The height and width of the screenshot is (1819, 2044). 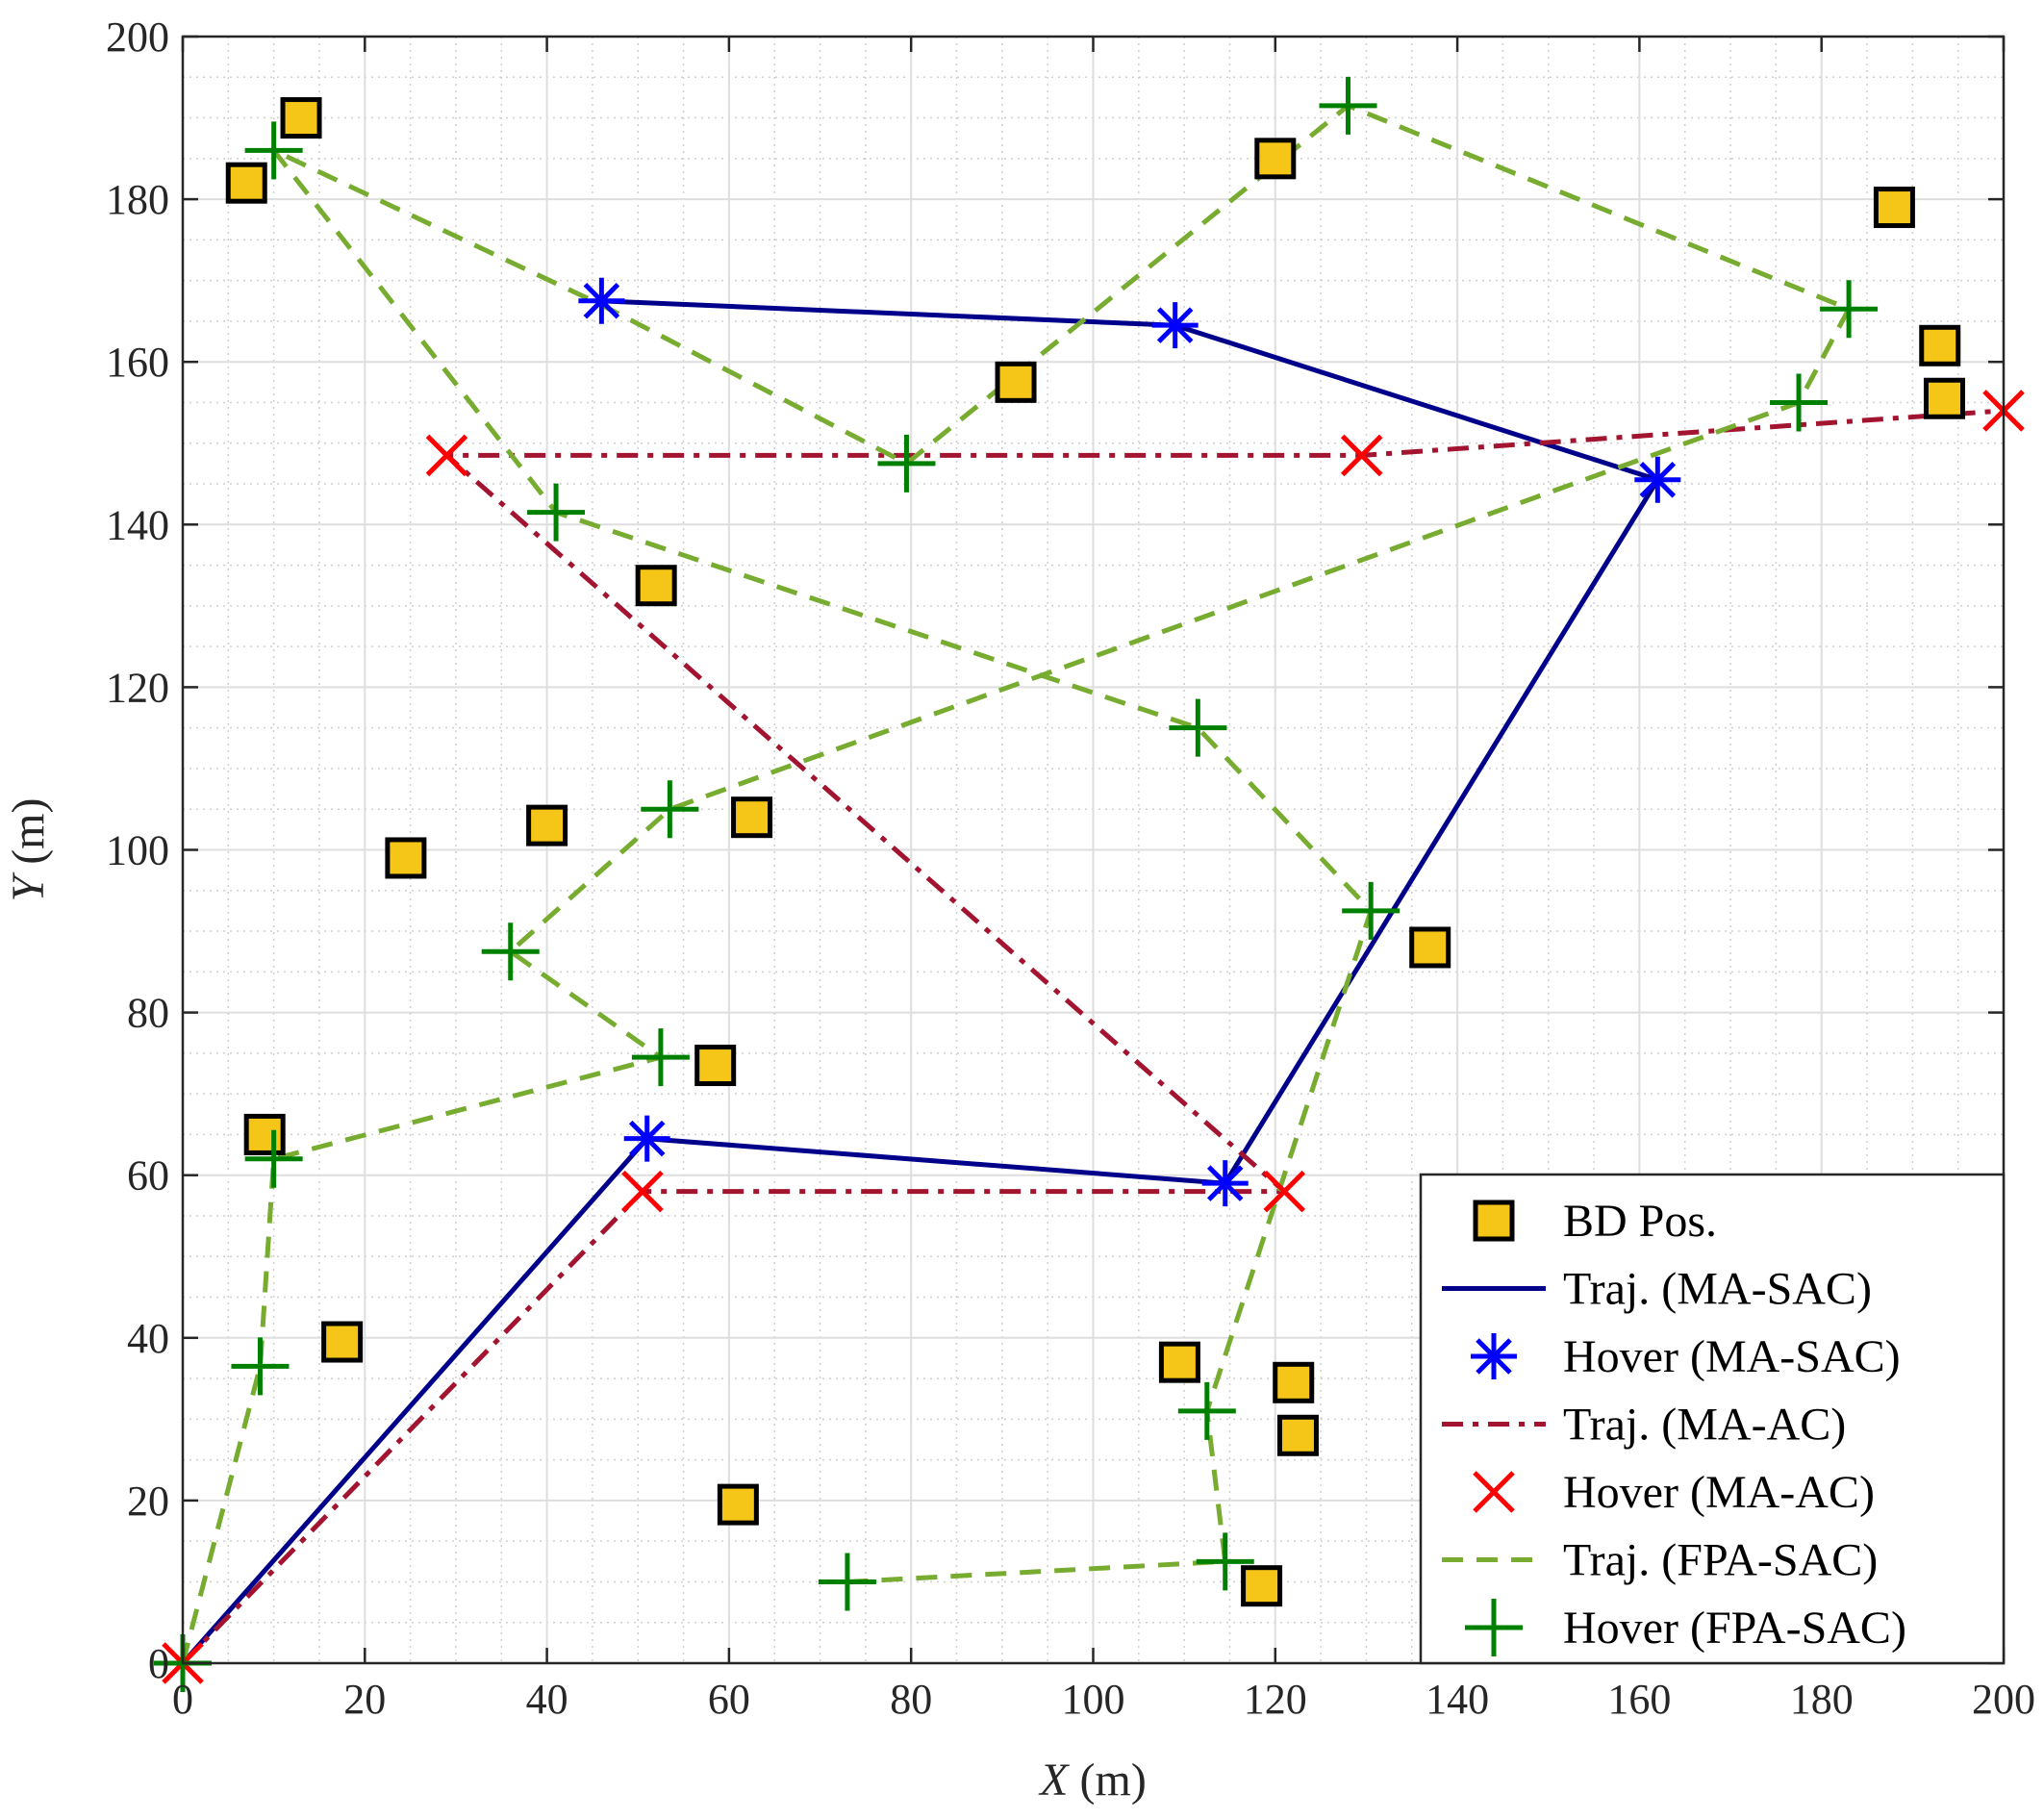 I want to click on x-tick-label: 180, so click(x=1822, y=1699).